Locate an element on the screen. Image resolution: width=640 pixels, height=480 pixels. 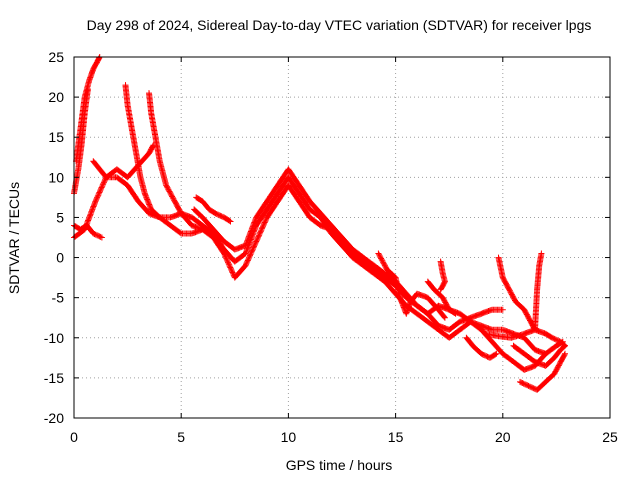
series-track-p is located at coordinates (539, 355).